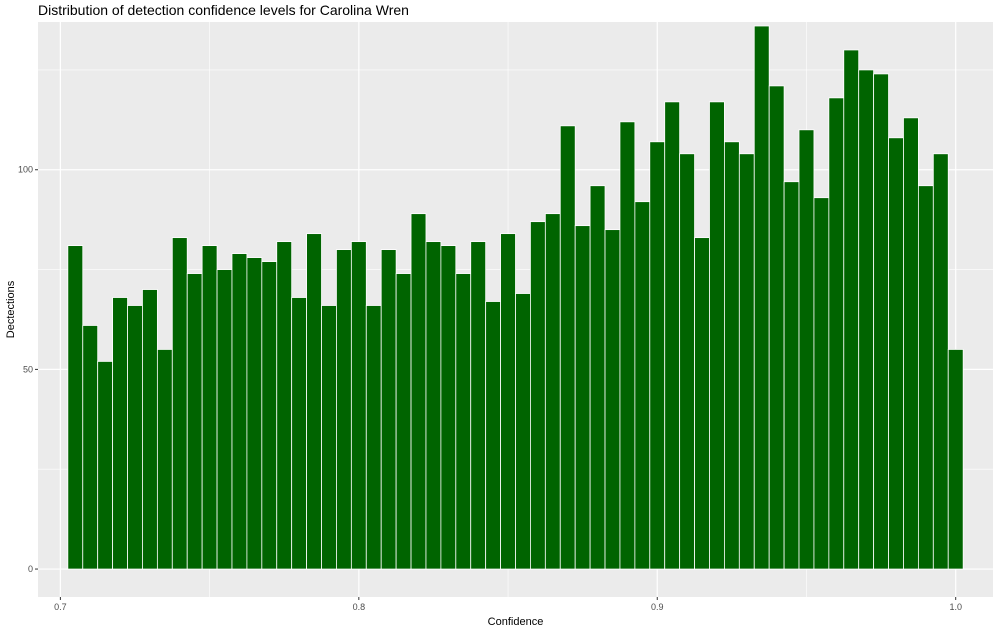 The height and width of the screenshot is (632, 1000). I want to click on x-axis: 0.7 0.8 0.9 1.0, so click(508, 604).